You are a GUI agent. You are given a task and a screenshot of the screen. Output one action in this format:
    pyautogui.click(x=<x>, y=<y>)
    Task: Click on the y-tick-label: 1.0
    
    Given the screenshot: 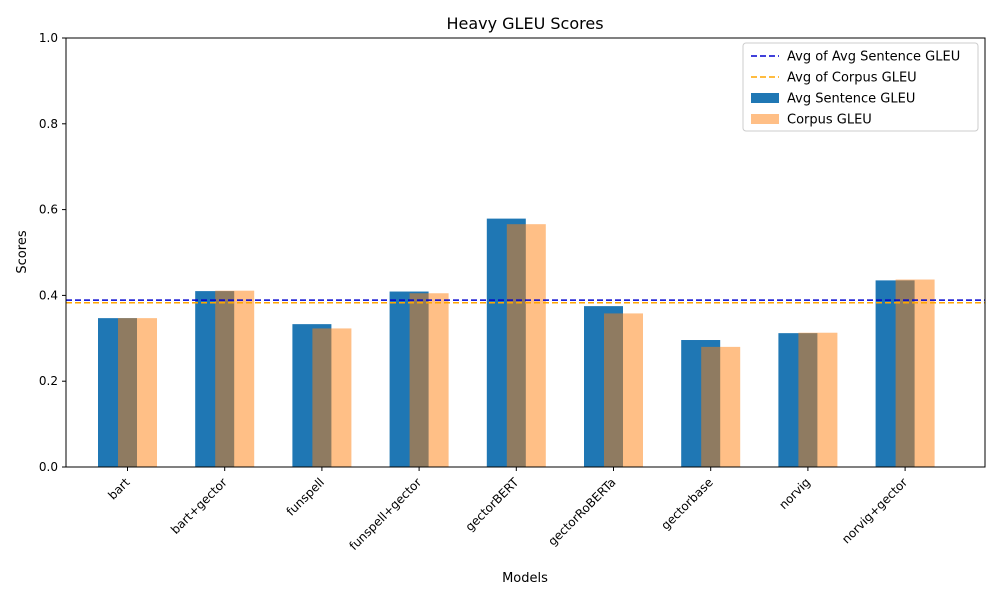 What is the action you would take?
    pyautogui.click(x=48, y=38)
    